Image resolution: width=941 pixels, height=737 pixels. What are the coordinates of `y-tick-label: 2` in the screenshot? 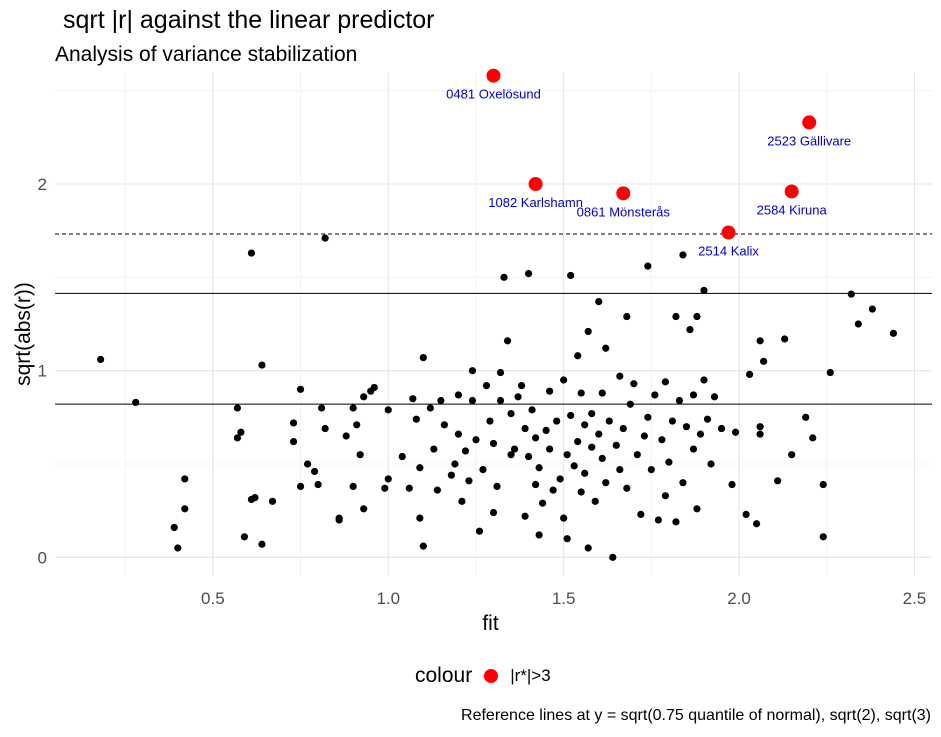 It's located at (42, 184).